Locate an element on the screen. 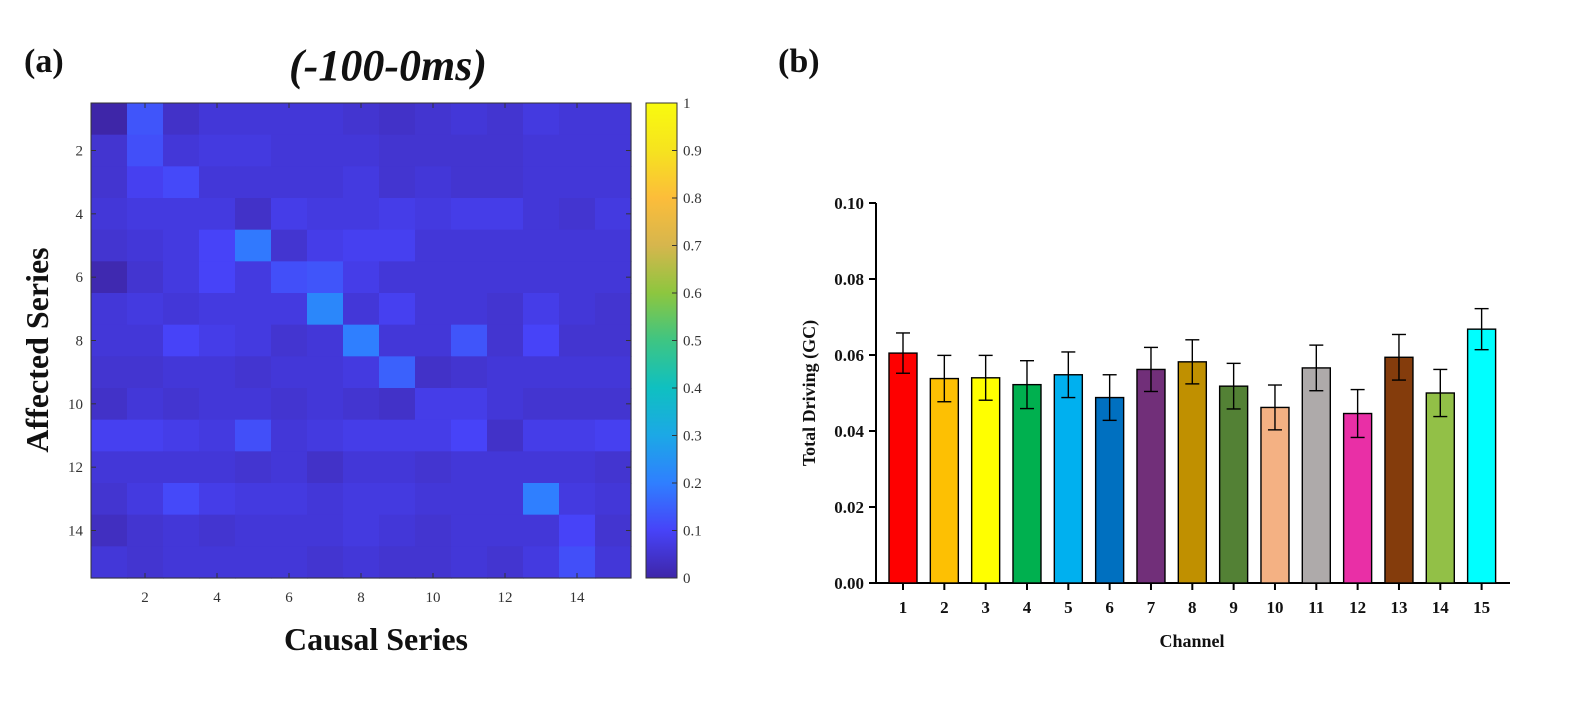 The image size is (1577, 701). heatmap-y-tick-label: 8 is located at coordinates (80, 342).